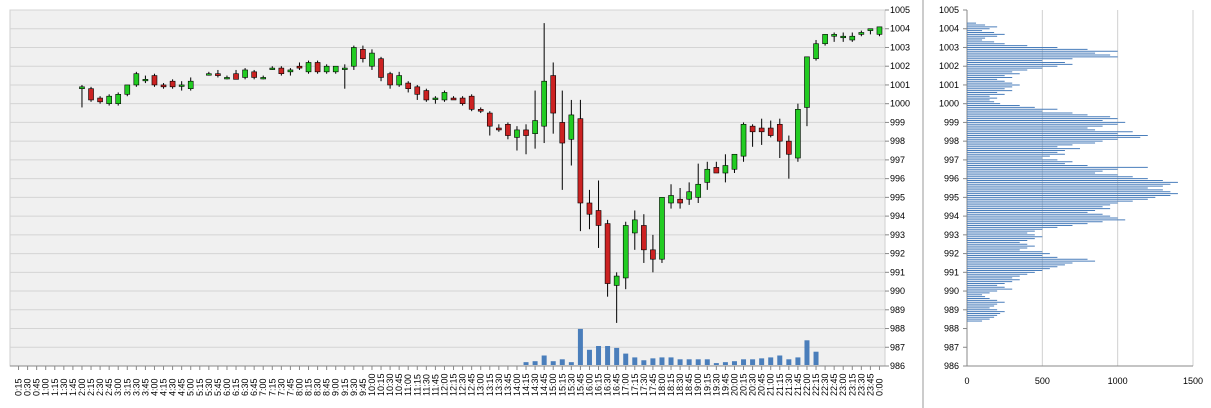 The width and height of the screenshot is (1211, 408). What do you see at coordinates (744, 384) in the screenshot?
I see `x-tick-label: 20:15` at bounding box center [744, 384].